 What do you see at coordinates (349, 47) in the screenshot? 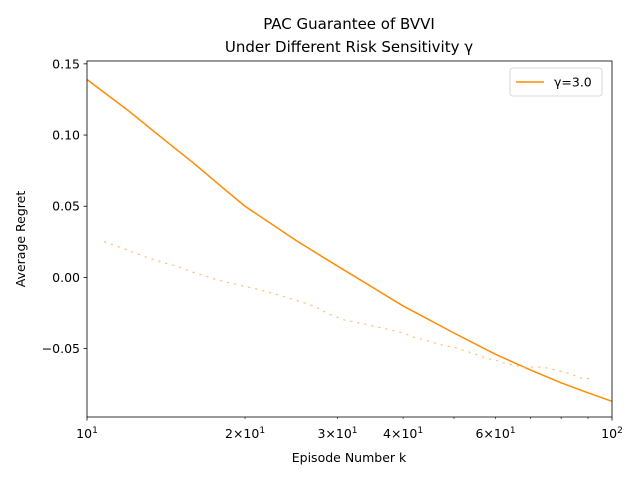
I see `chart-subtitle: Under Different Risk Sensitivity γ` at bounding box center [349, 47].